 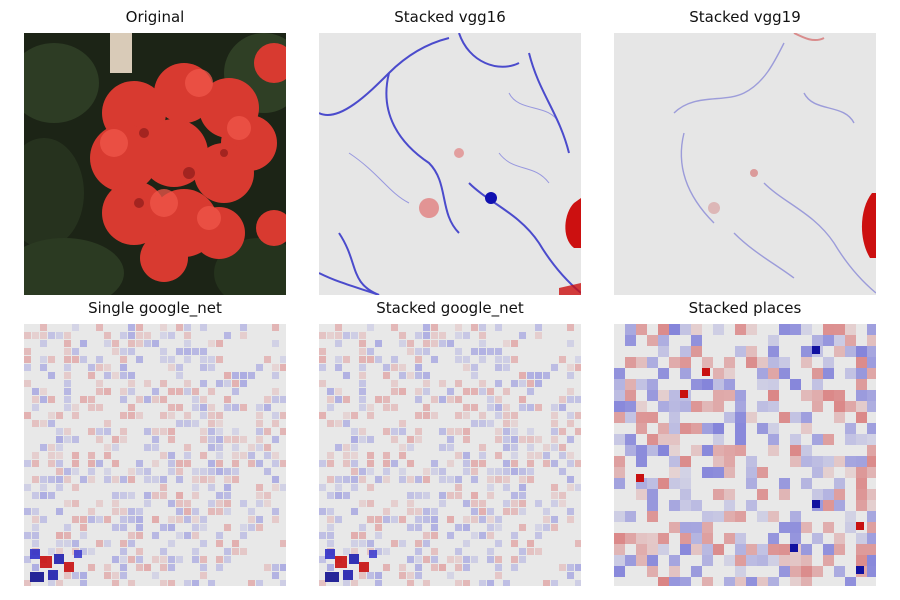 I want to click on panel-title: Stacked vgg16, so click(x=450, y=17).